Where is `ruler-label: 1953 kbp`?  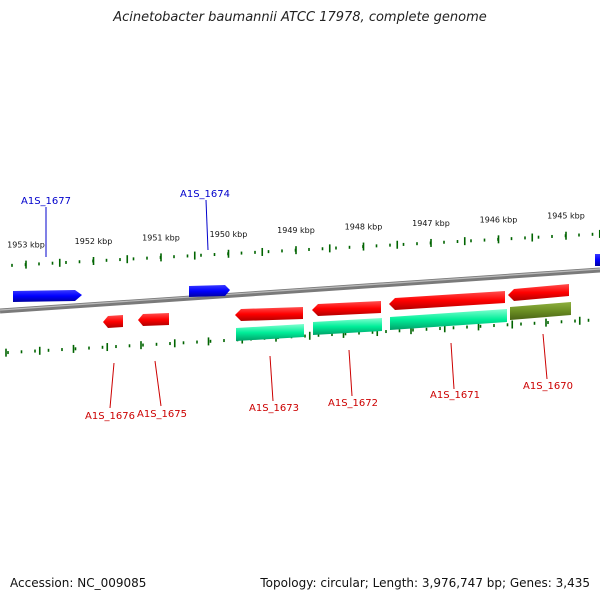
ruler-label: 1953 kbp is located at coordinates (26, 245).